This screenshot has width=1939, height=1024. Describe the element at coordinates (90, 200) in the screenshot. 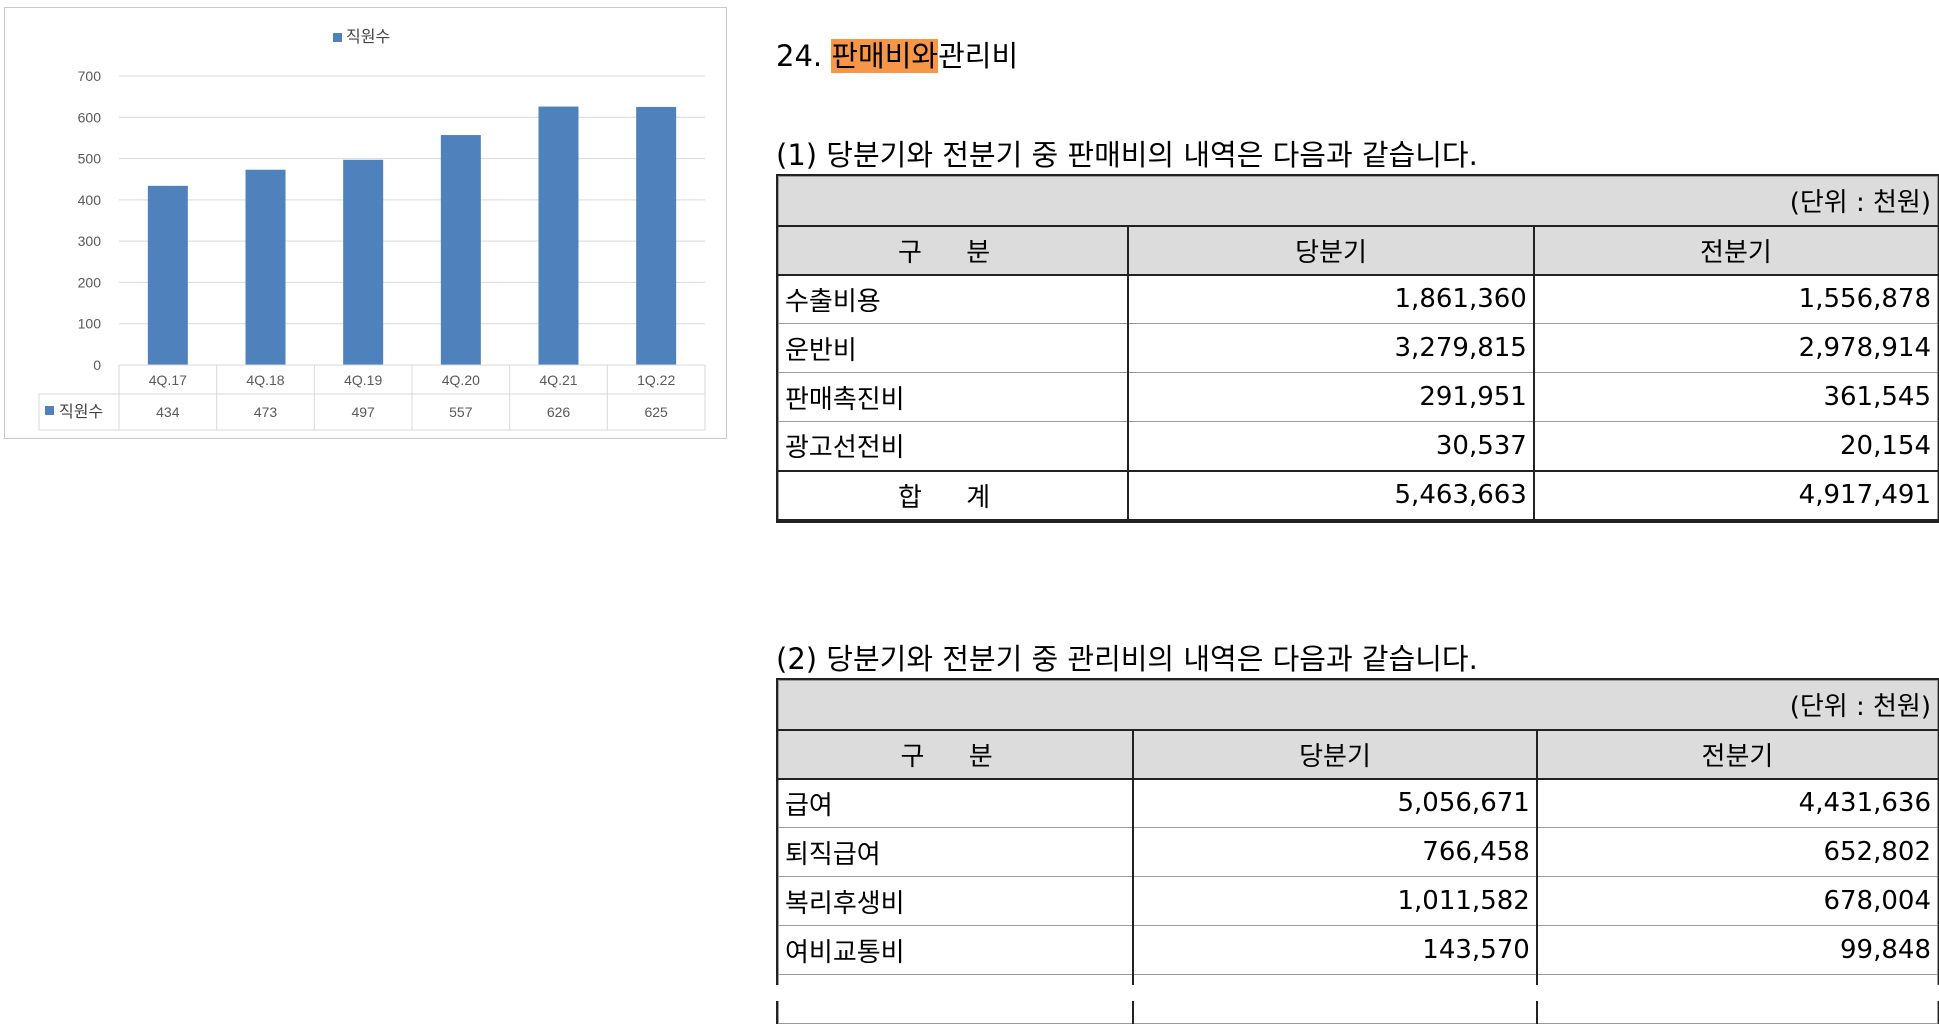

I see `y-tick-label: 400` at that location.